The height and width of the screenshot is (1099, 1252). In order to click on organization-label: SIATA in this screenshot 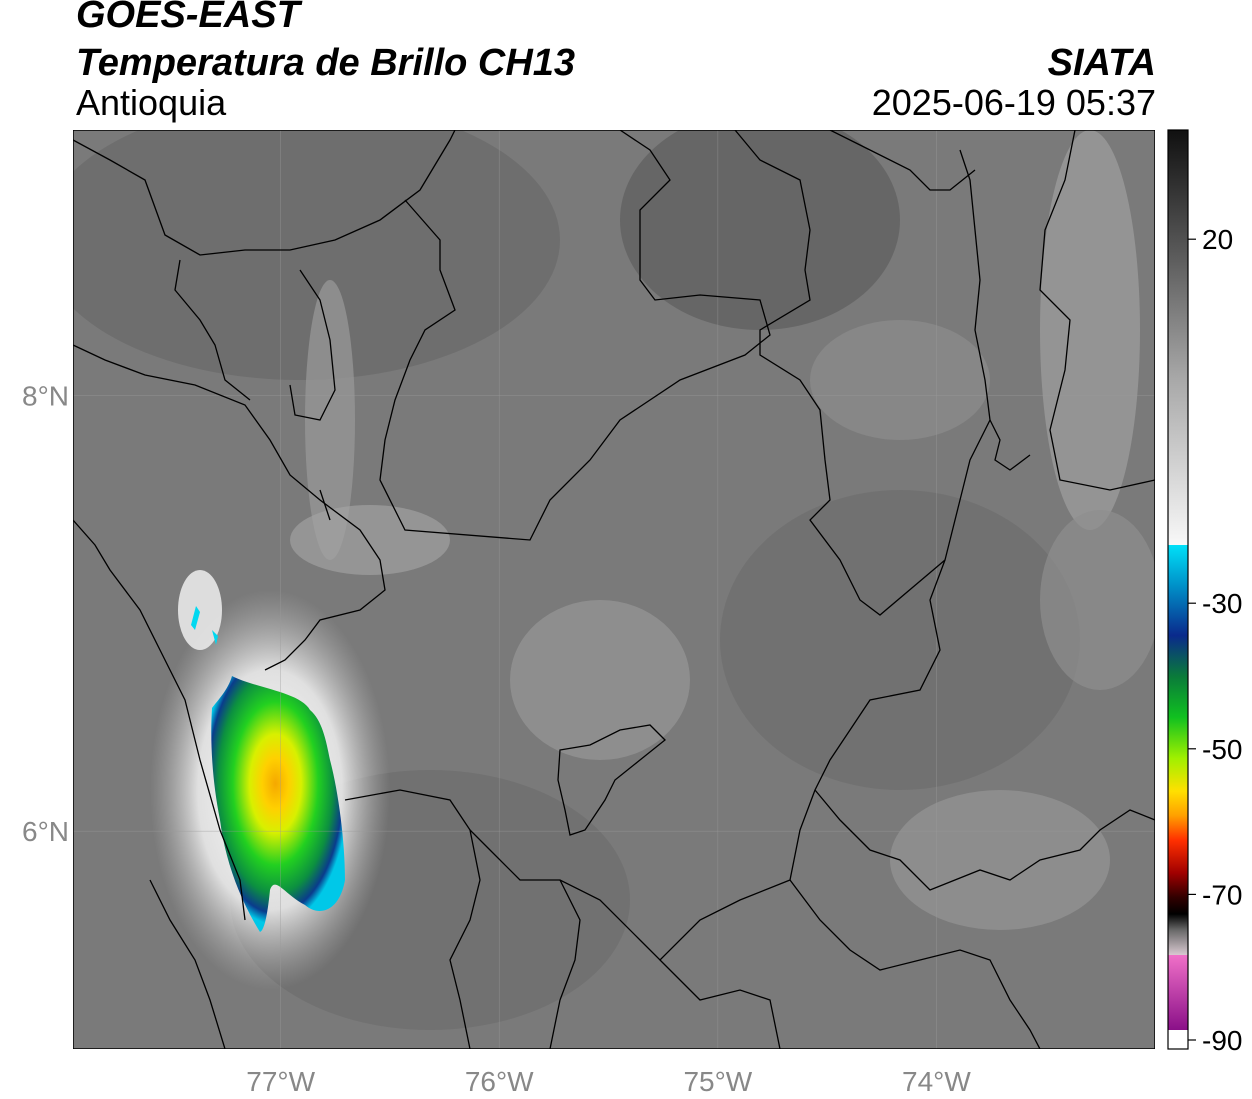, I will do `click(1101, 63)`.